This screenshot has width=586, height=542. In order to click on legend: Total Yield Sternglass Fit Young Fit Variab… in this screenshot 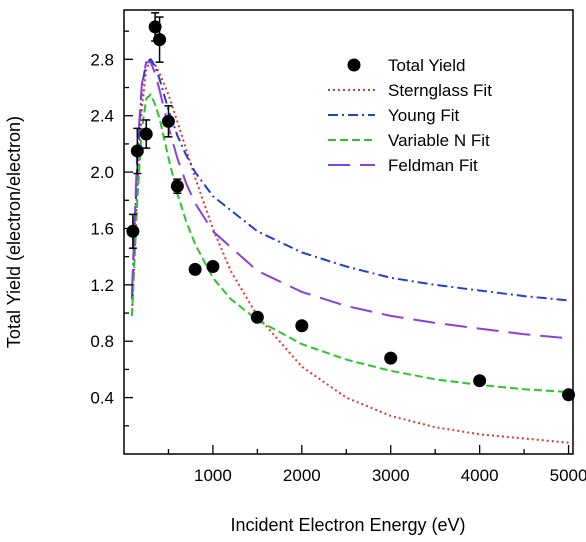, I will do `click(410, 115)`.